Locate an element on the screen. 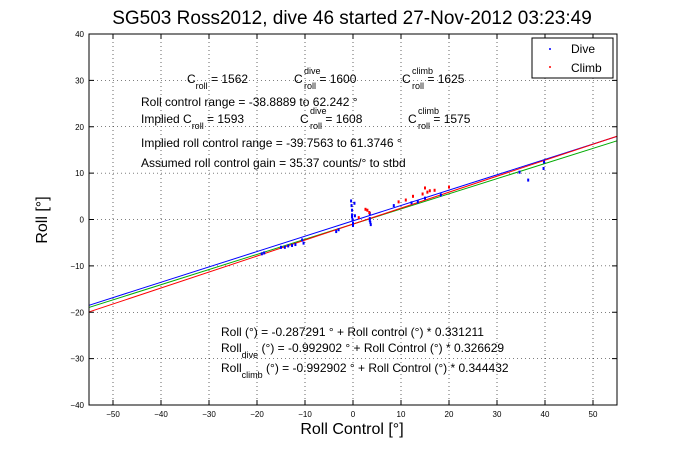 The image size is (681, 454). x-tick-label: −10 is located at coordinates (305, 414).